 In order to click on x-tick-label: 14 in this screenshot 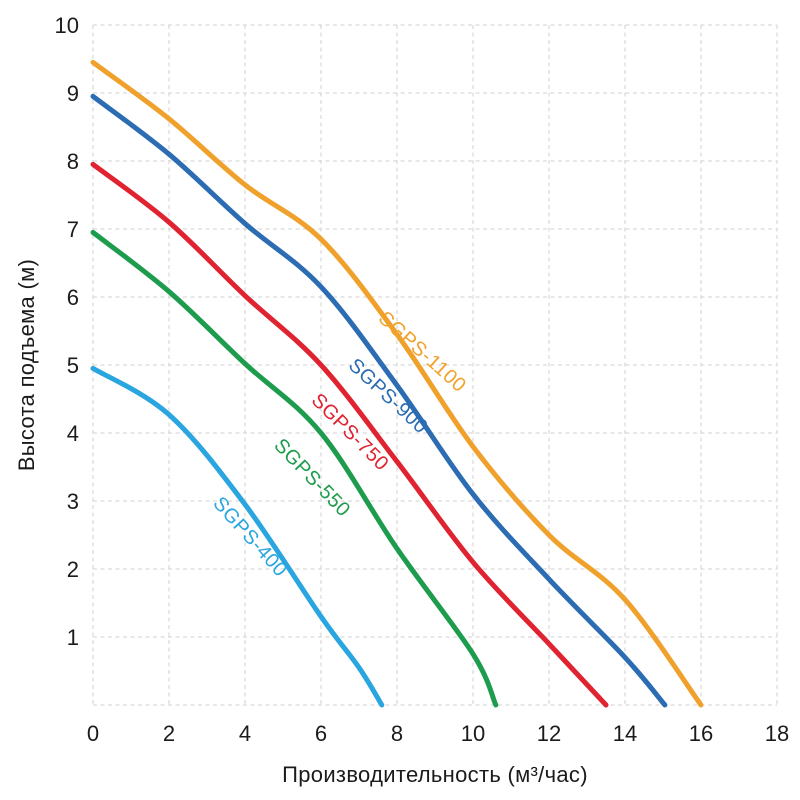, I will do `click(625, 733)`.